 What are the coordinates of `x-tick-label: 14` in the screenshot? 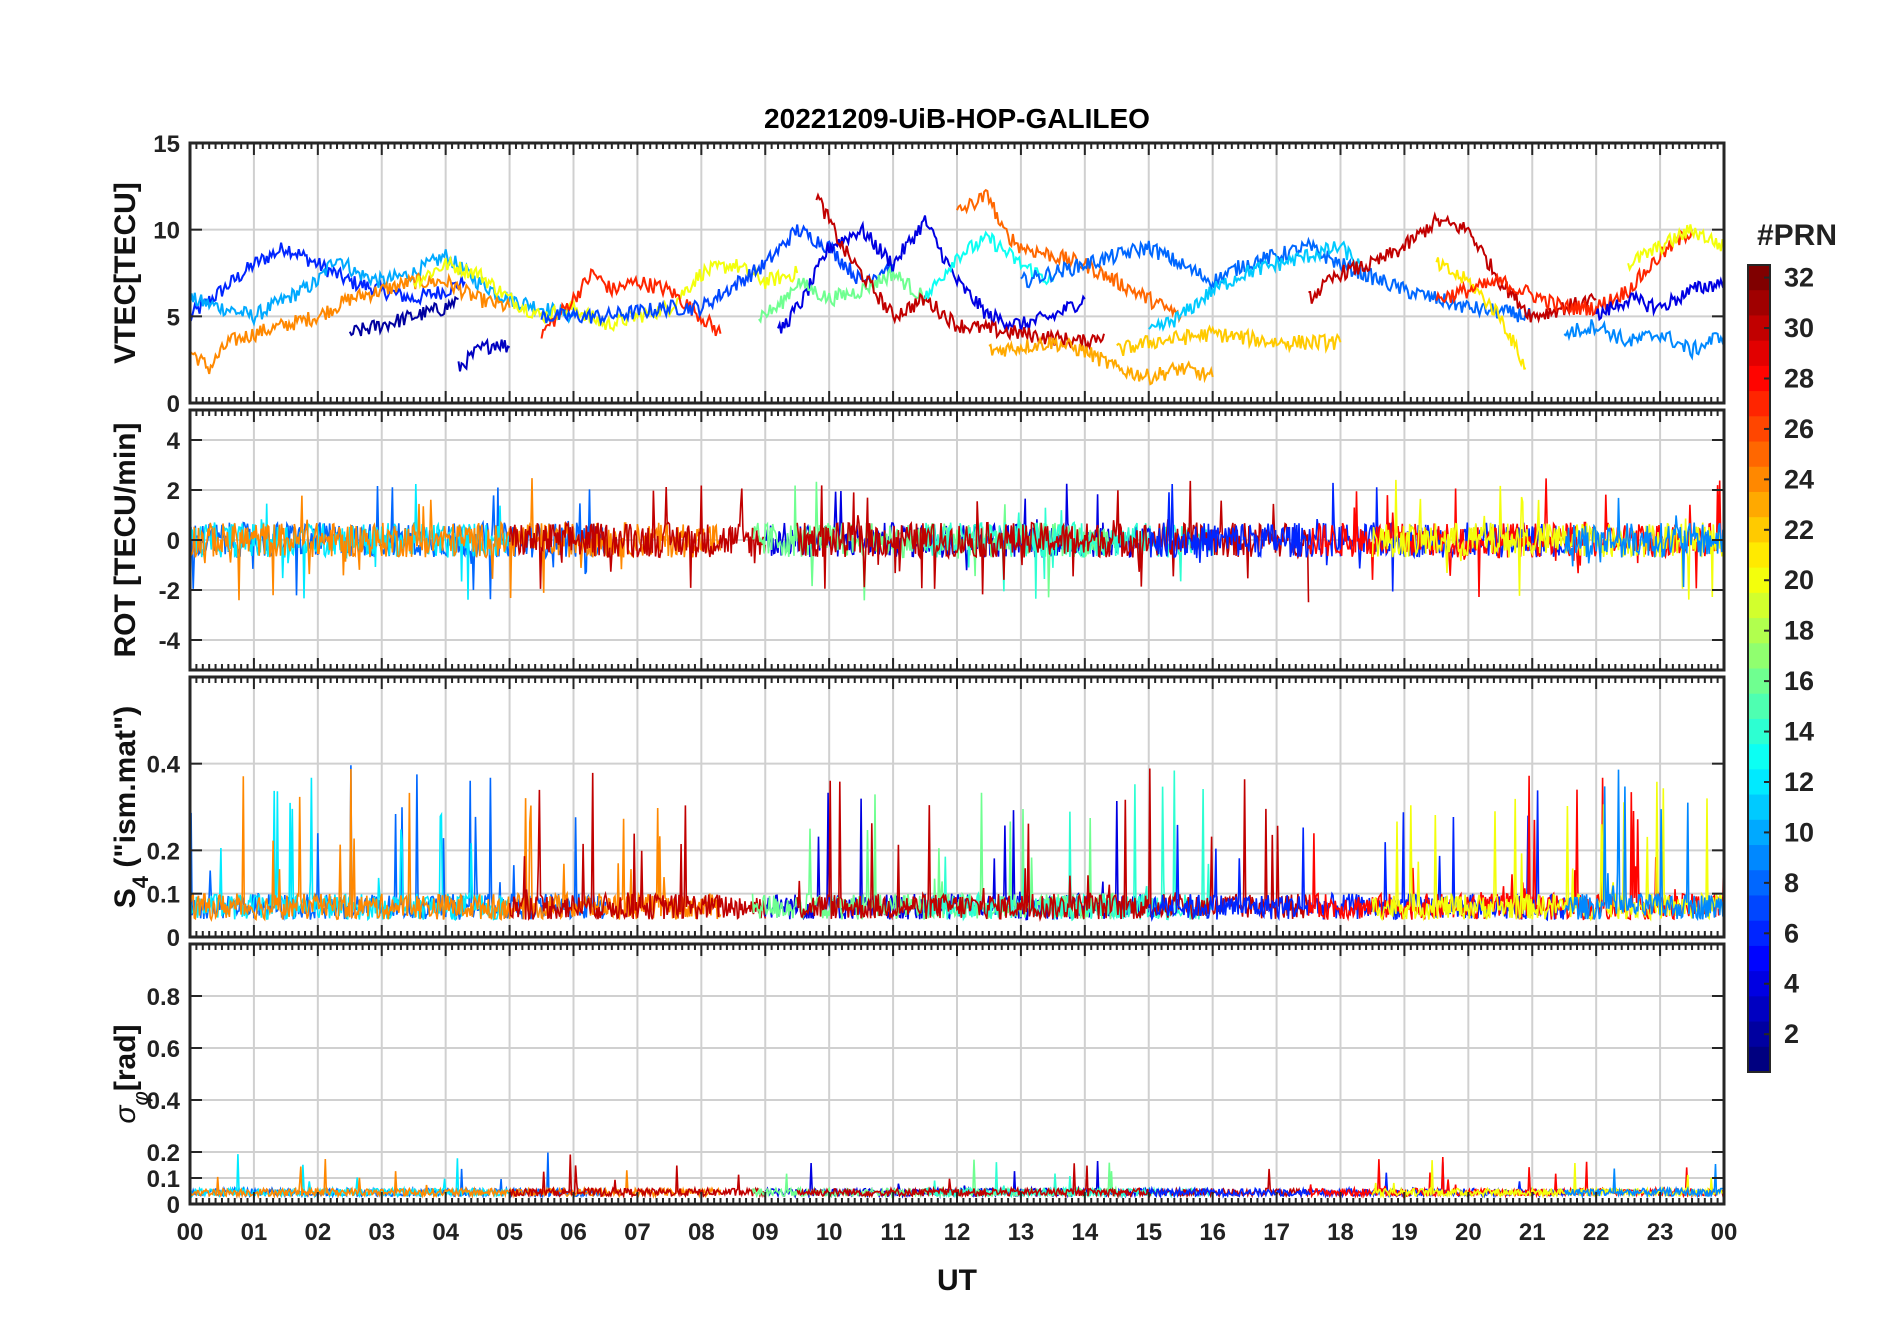 It's located at (1084, 1232).